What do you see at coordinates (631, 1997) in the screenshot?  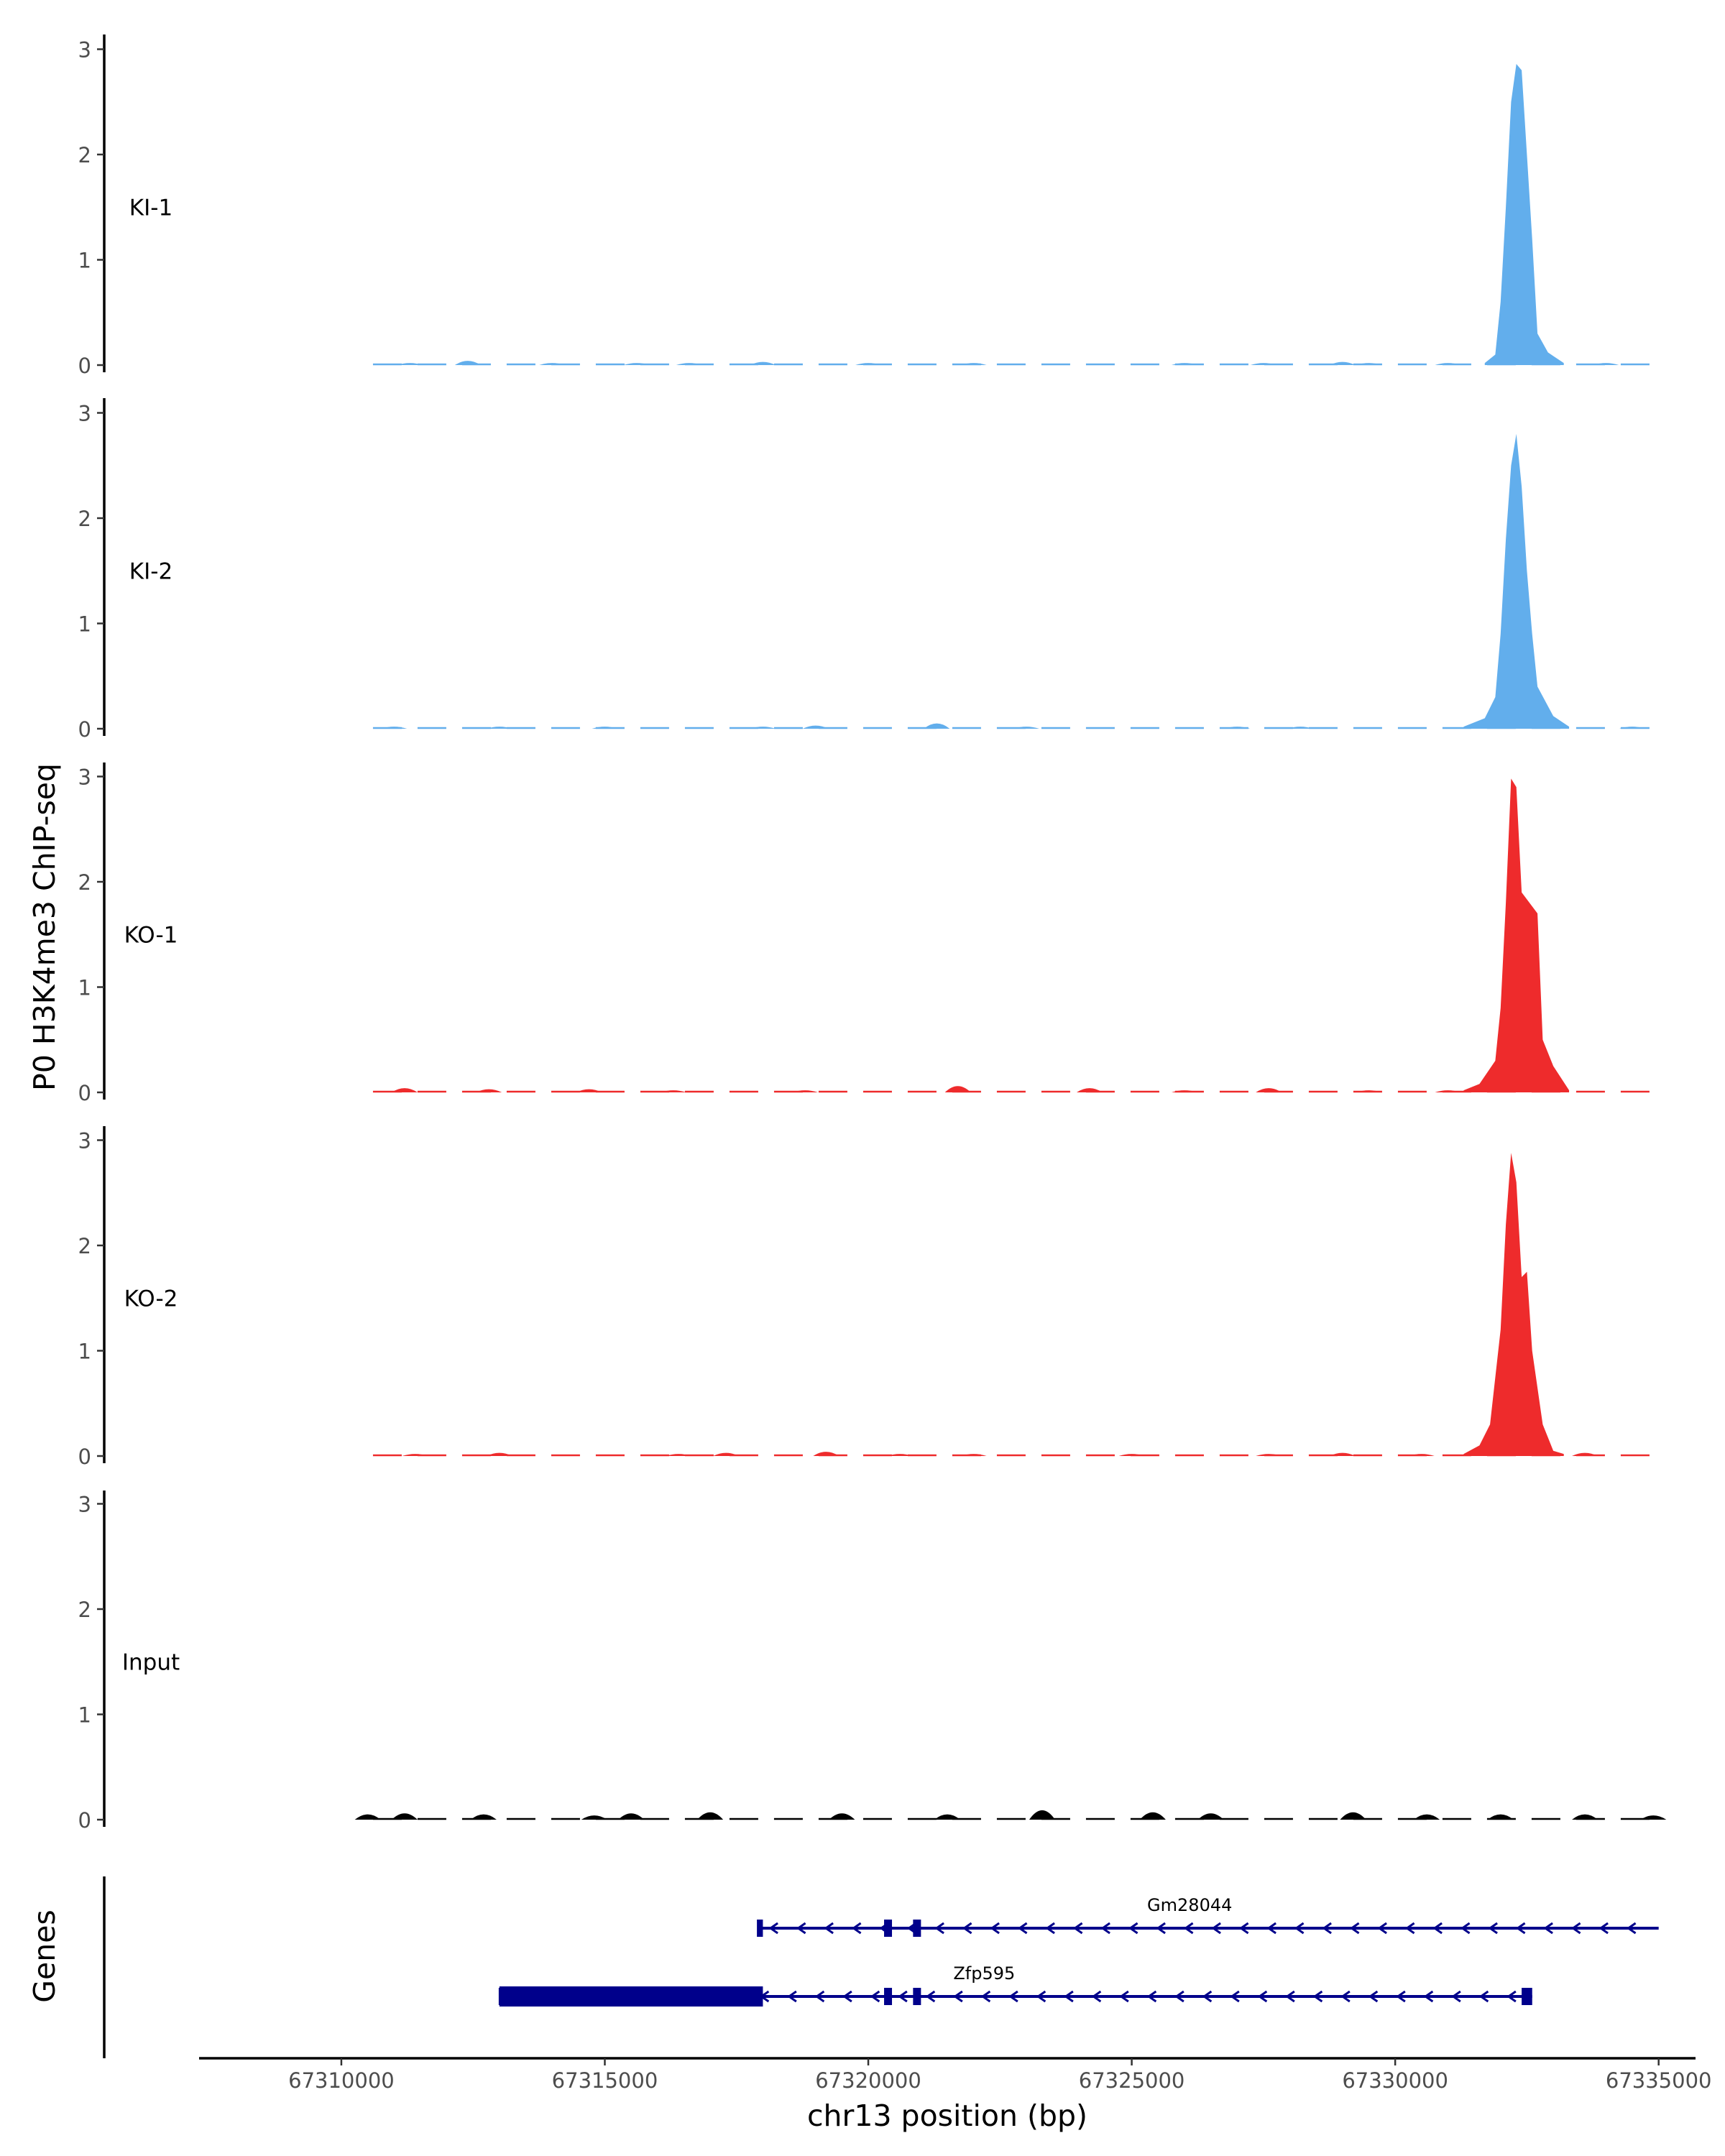 I see `gene-cds-block` at bounding box center [631, 1997].